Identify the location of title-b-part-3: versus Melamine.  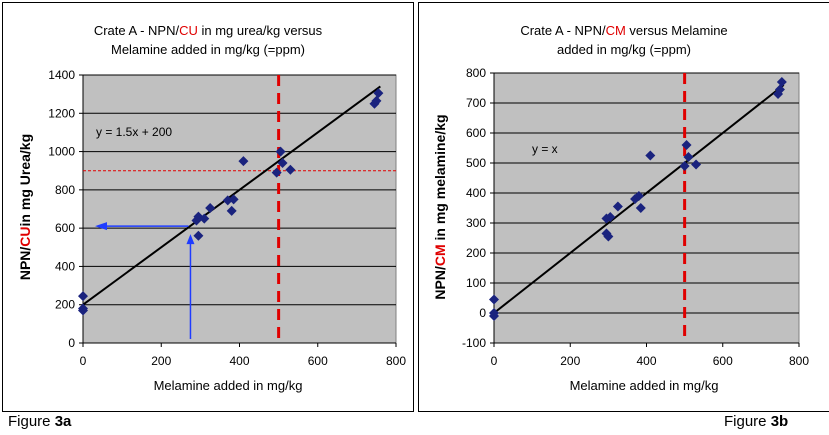
(676, 30).